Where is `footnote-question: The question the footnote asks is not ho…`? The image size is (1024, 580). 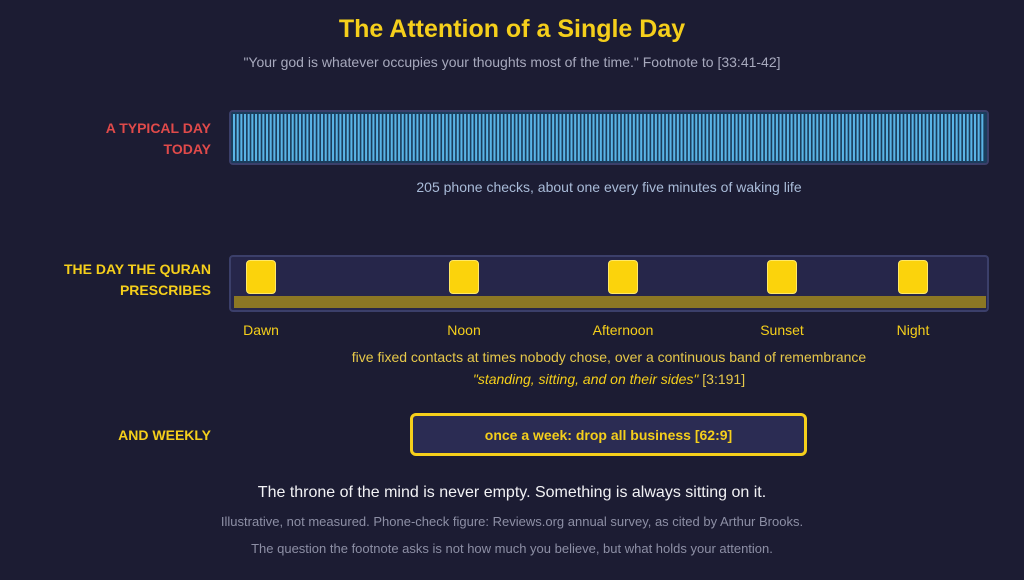 footnote-question: The question the footnote asks is not ho… is located at coordinates (512, 548).